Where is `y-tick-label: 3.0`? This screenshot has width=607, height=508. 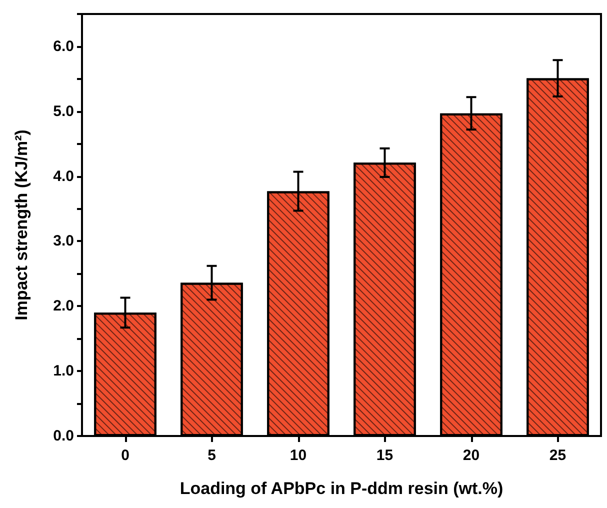 y-tick-label: 3.0 is located at coordinates (63, 241).